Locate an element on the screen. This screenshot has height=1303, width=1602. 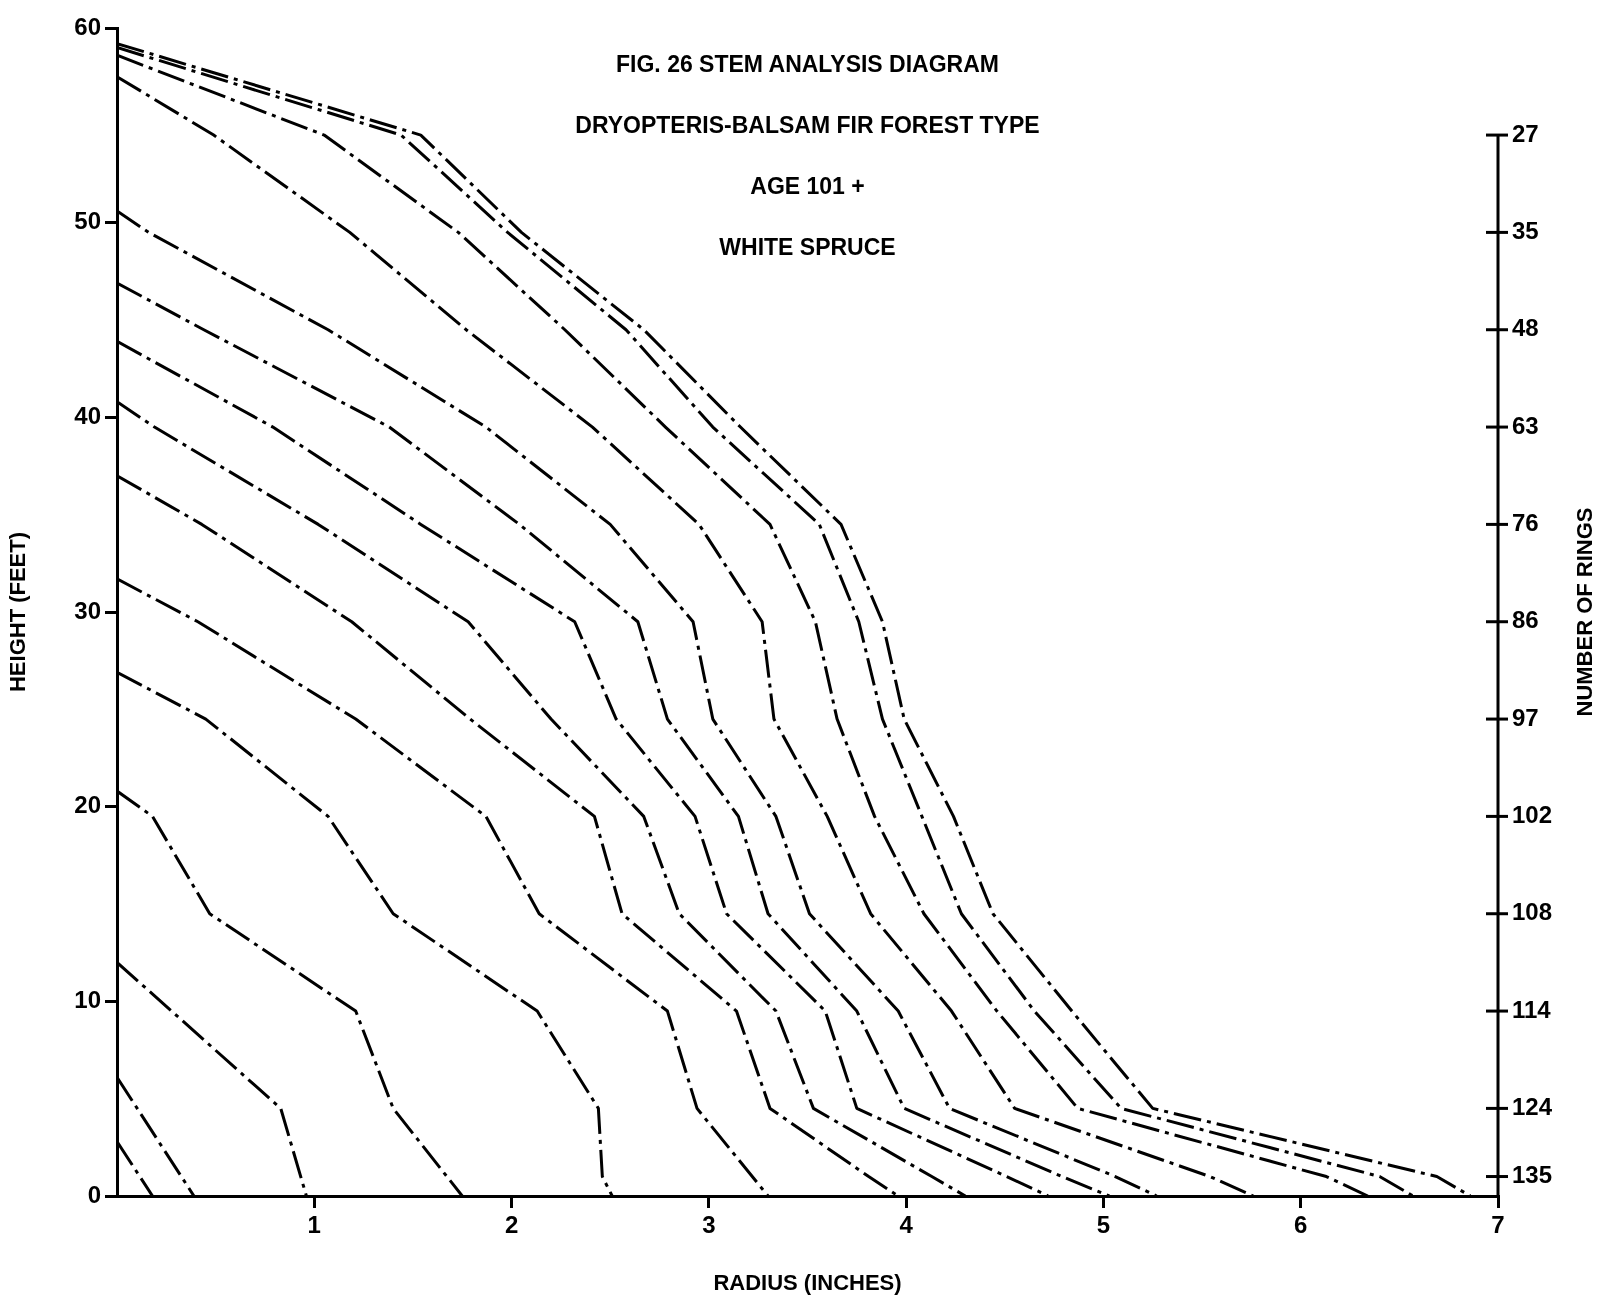
text: 135 is located at coordinates (1532, 1175).